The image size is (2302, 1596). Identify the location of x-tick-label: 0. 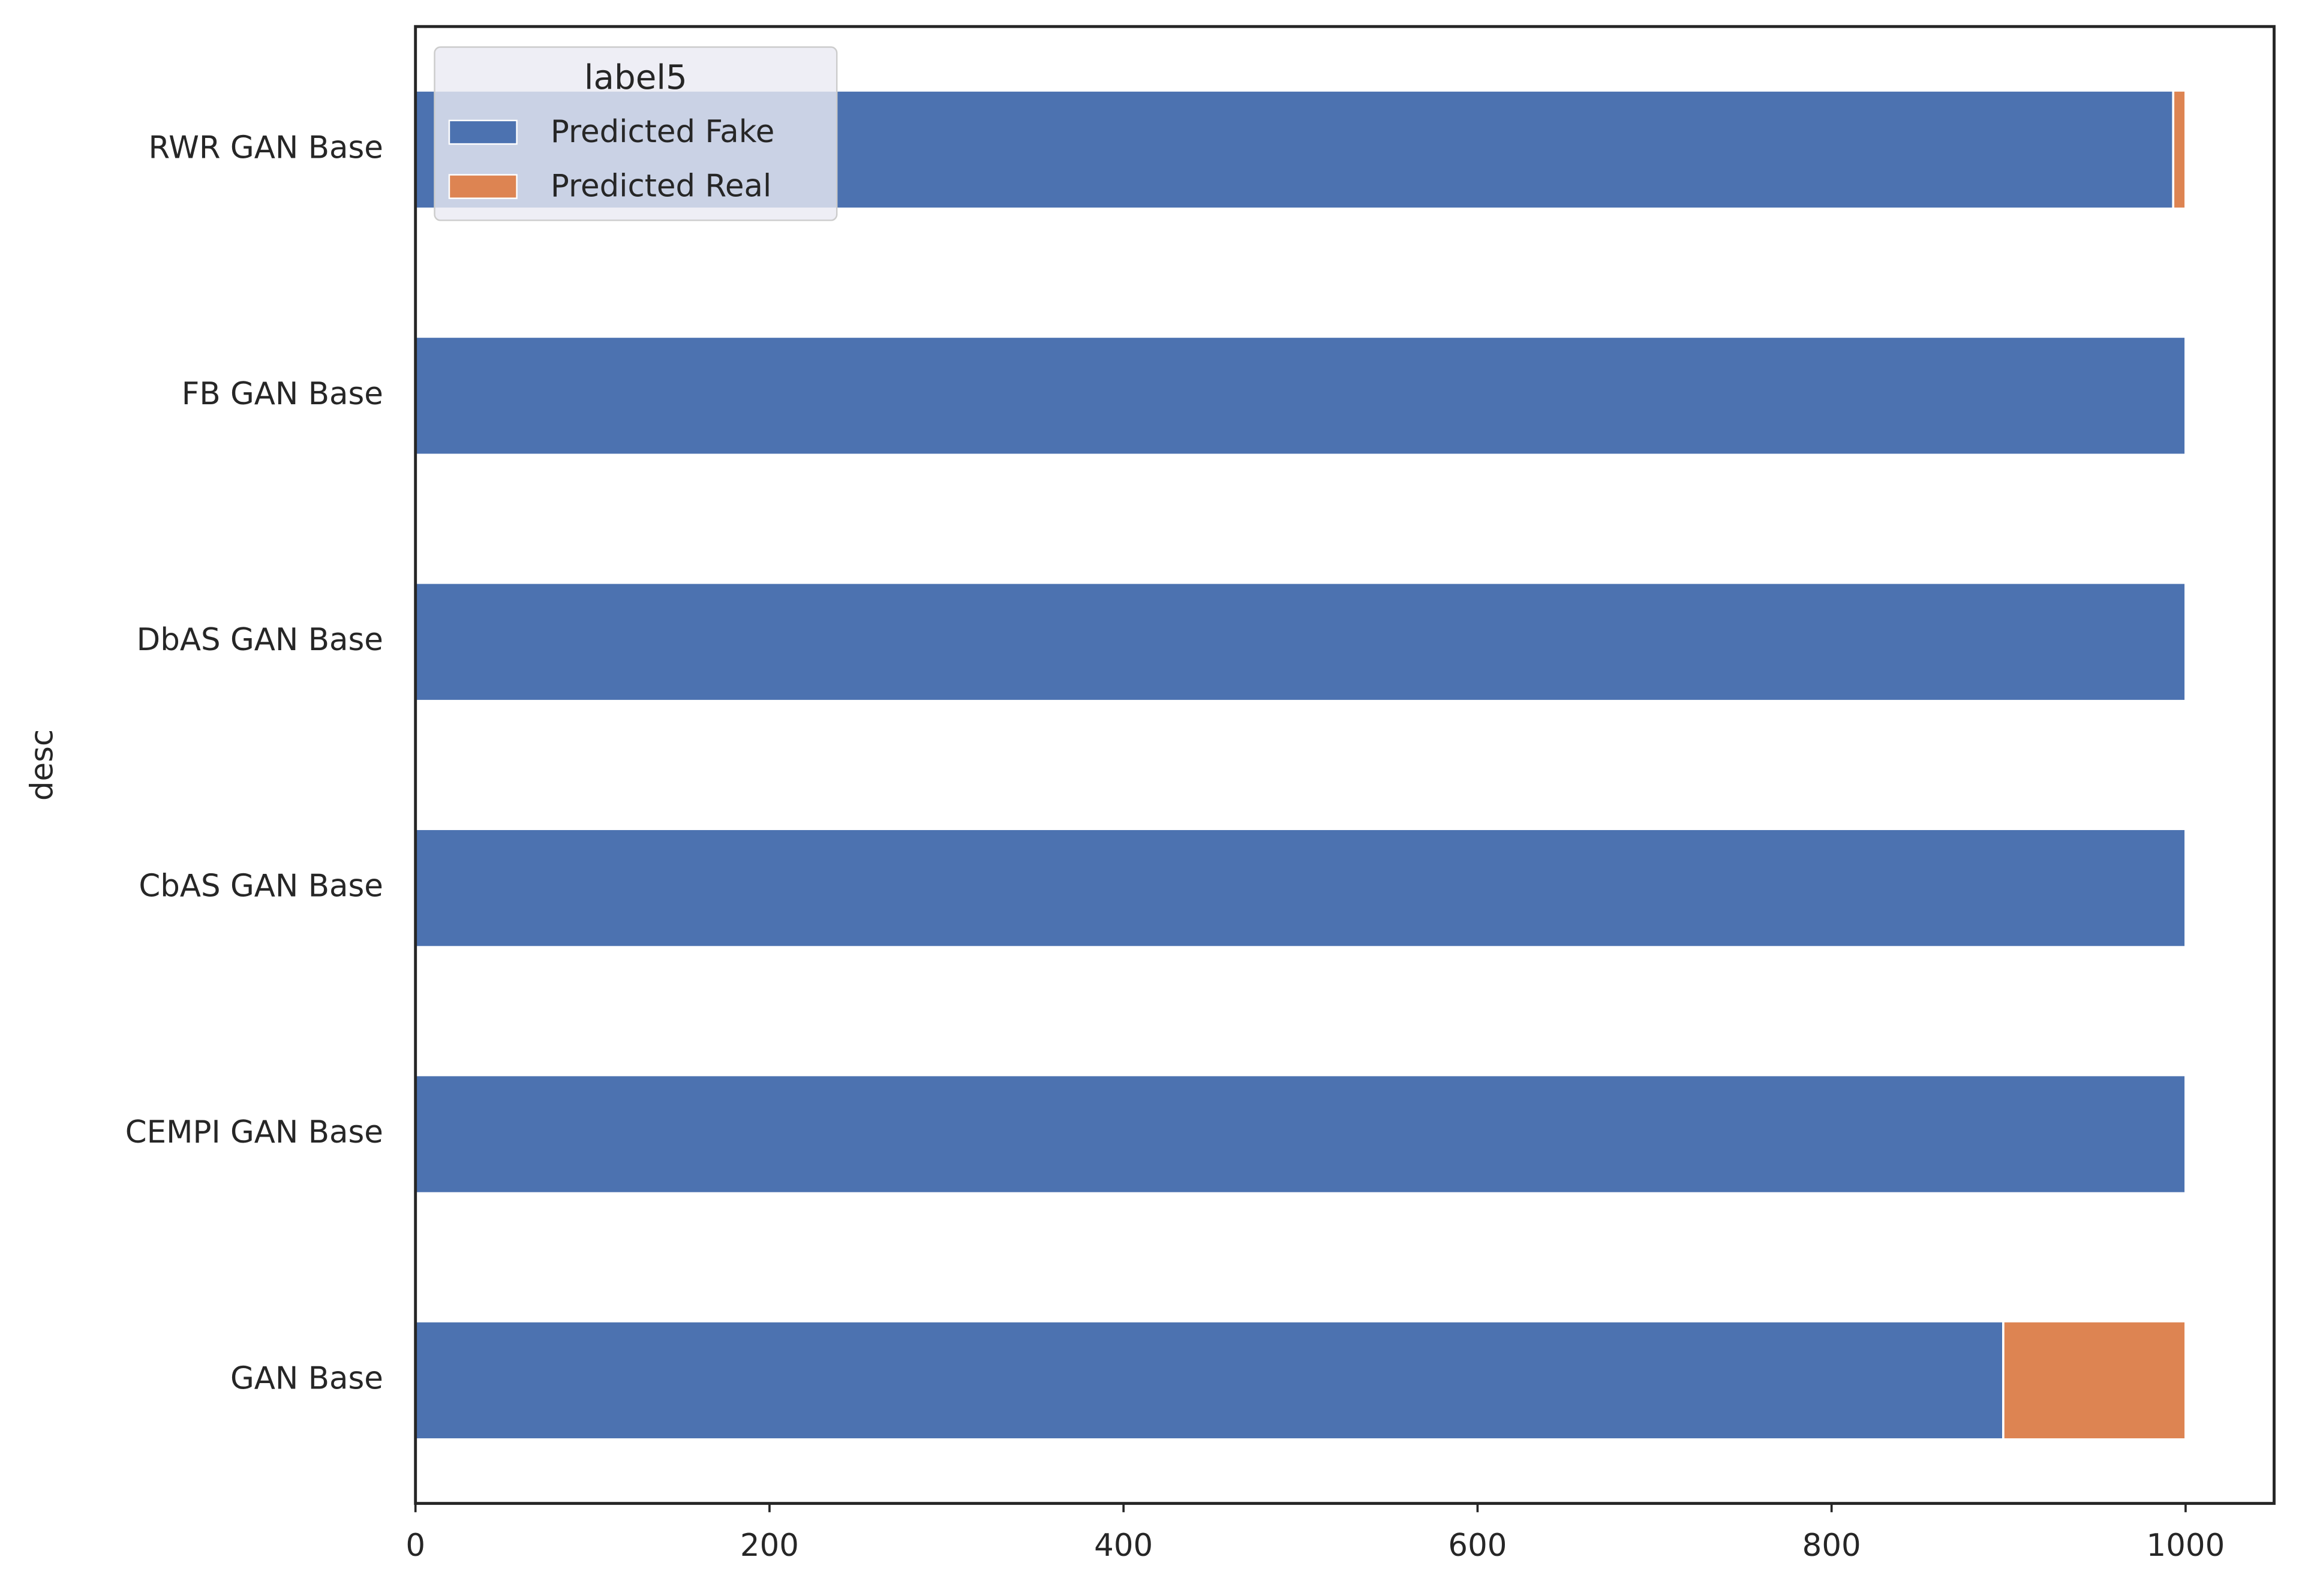
(415, 1546).